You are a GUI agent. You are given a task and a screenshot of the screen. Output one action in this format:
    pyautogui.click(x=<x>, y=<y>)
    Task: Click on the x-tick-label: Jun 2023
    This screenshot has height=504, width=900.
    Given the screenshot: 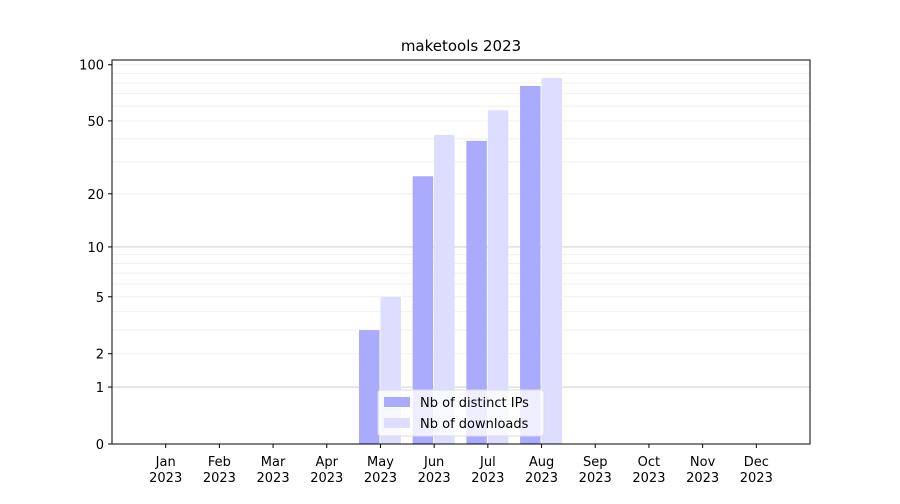 What is the action you would take?
    pyautogui.click(x=434, y=470)
    